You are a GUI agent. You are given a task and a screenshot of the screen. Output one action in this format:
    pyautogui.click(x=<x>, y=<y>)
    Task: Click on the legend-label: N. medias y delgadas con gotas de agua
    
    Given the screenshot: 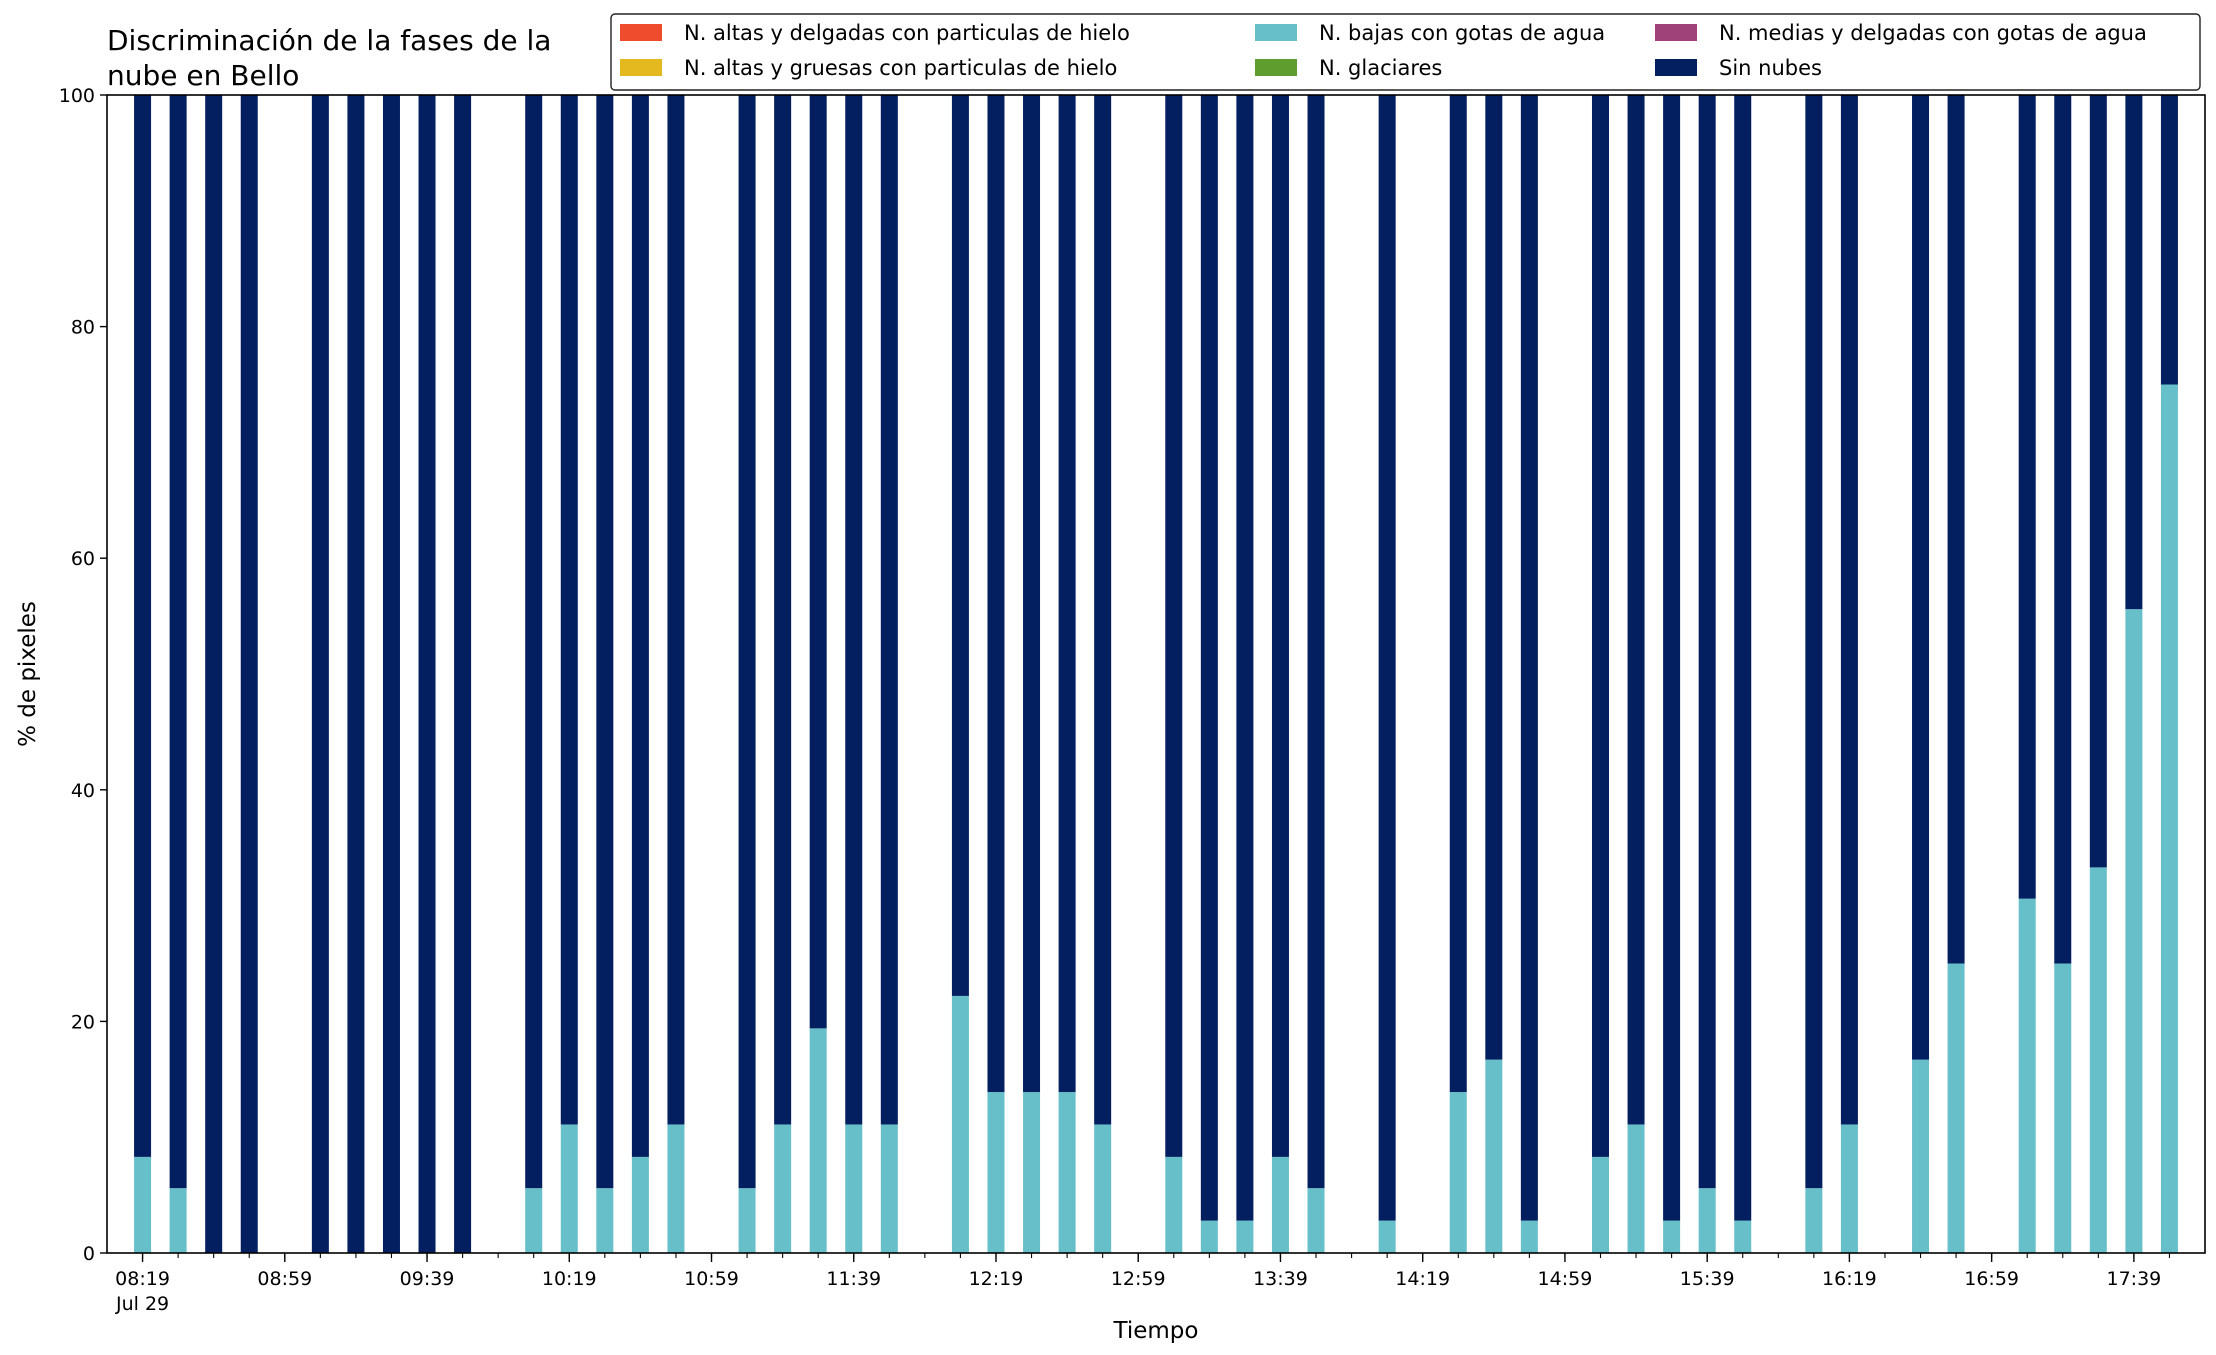 What is the action you would take?
    pyautogui.click(x=1933, y=33)
    